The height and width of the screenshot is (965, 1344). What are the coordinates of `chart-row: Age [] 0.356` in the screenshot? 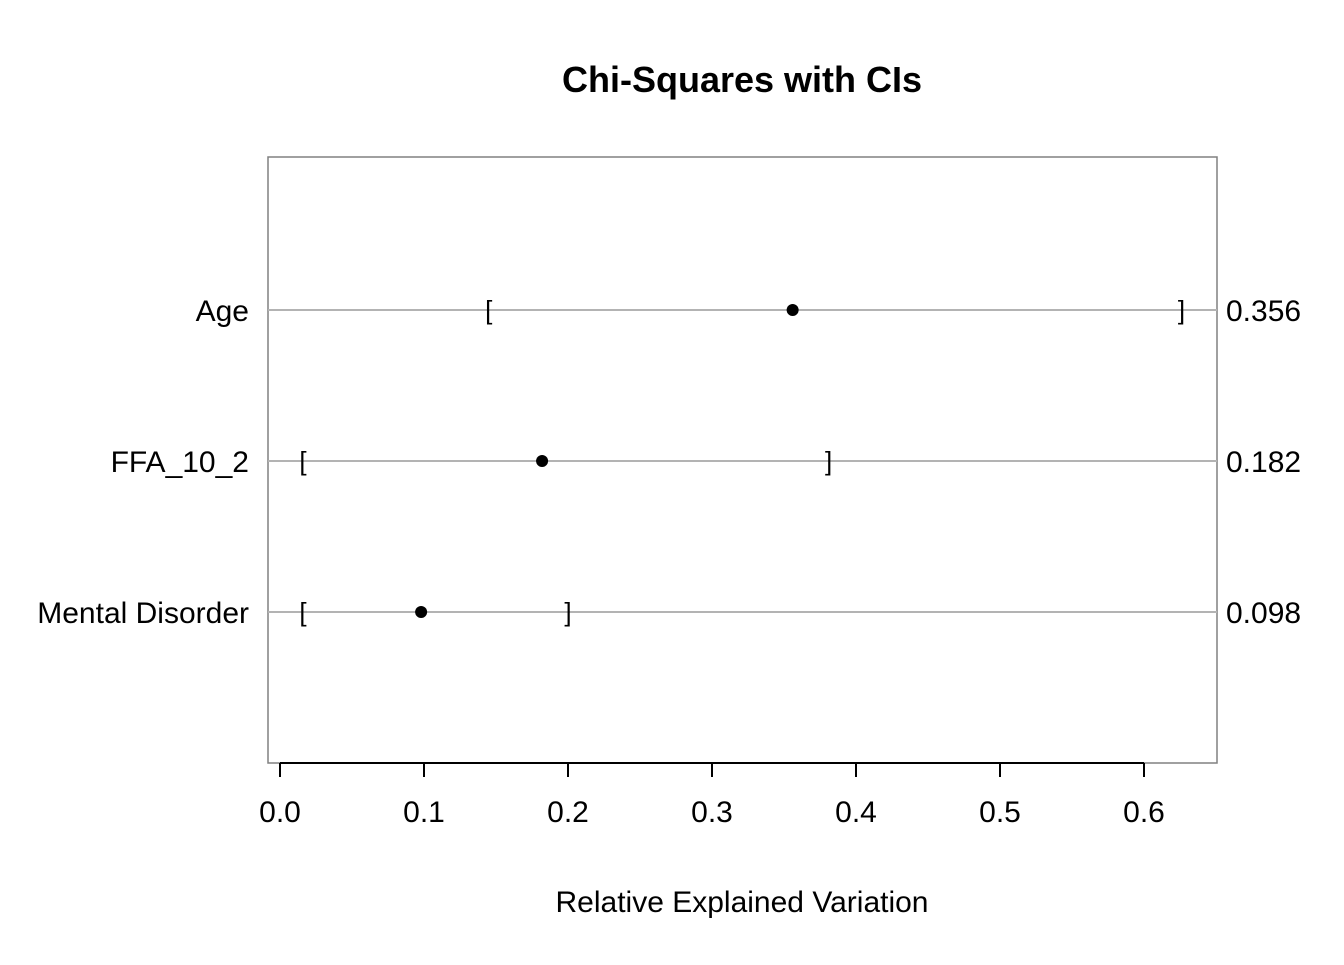 It's located at (748, 311).